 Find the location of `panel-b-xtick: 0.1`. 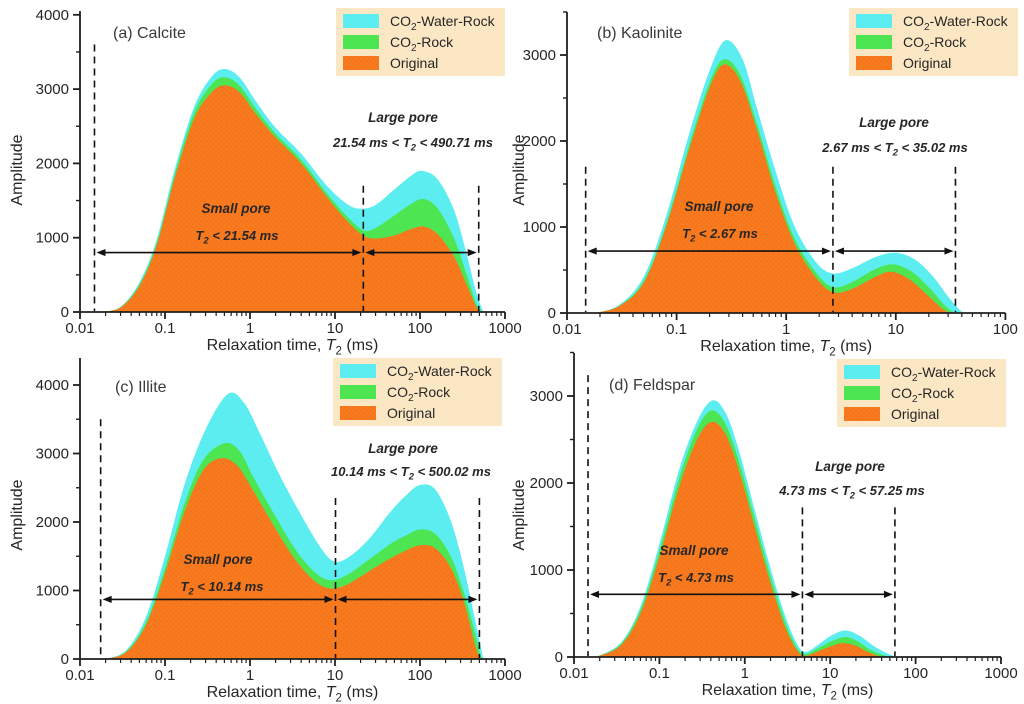

panel-b-xtick: 0.1 is located at coordinates (676, 329).